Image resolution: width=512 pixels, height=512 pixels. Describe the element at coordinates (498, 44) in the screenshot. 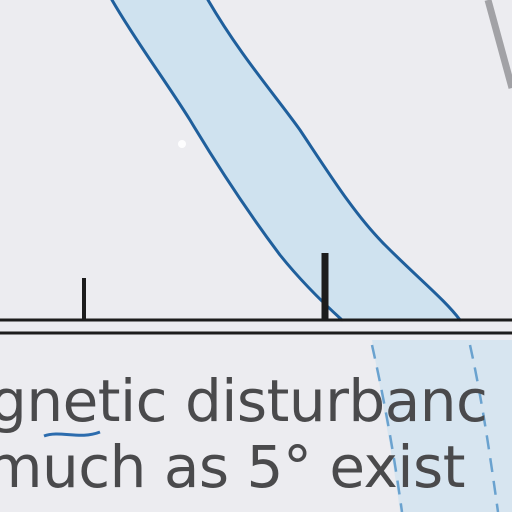

I see `gray-boundary-line` at that location.